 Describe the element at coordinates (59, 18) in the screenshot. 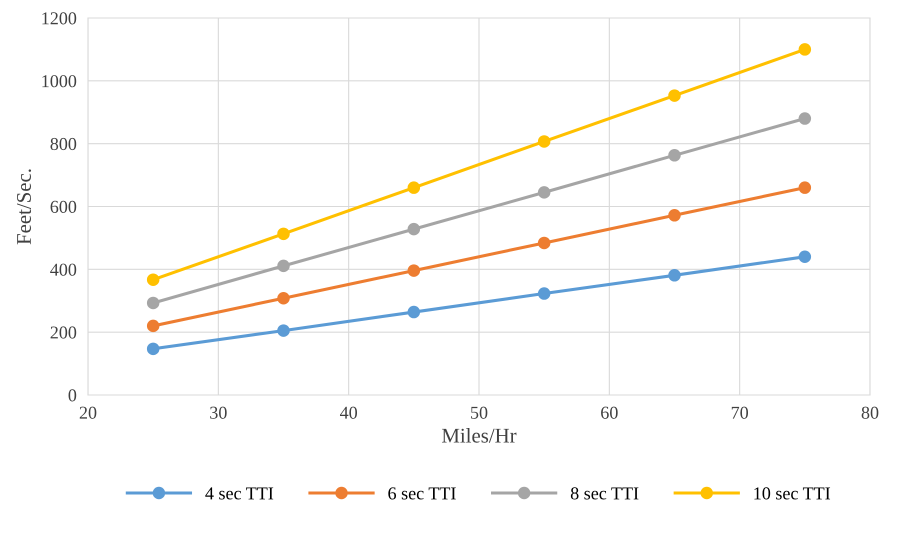

I see `y-tick-label: 1200` at that location.